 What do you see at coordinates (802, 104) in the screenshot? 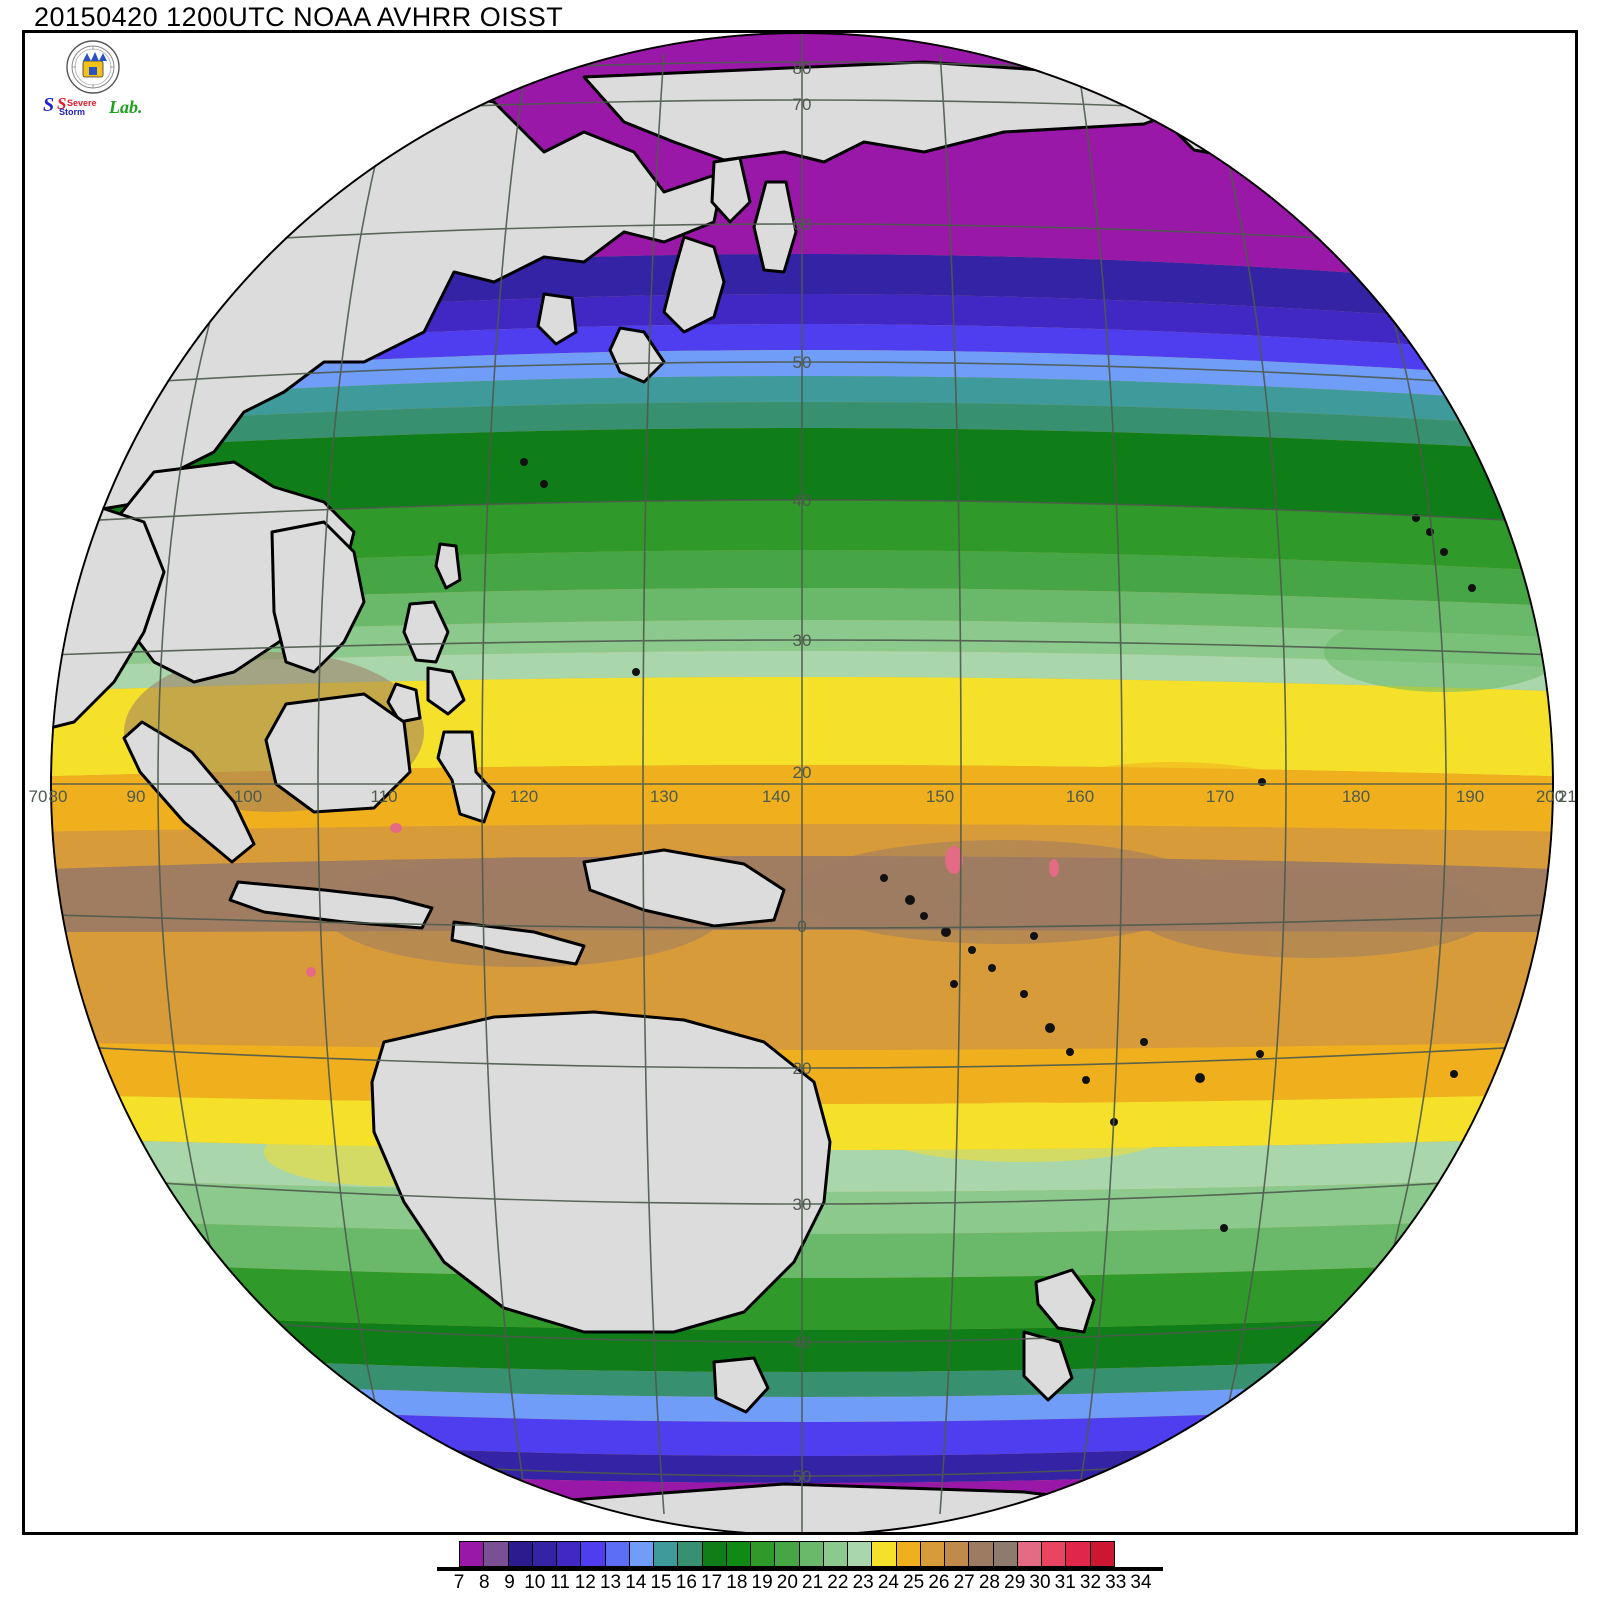
I see `lat-label-70: 70` at bounding box center [802, 104].